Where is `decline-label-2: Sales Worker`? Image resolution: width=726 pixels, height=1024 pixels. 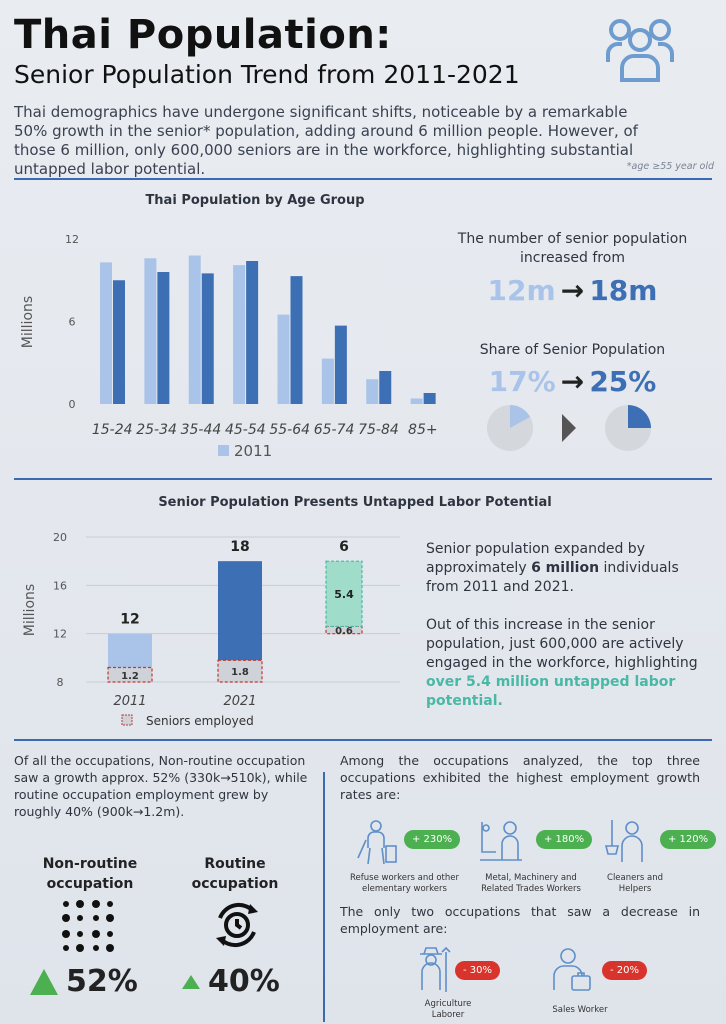
decline-label-2: Sales Worker is located at coordinates (580, 1010).